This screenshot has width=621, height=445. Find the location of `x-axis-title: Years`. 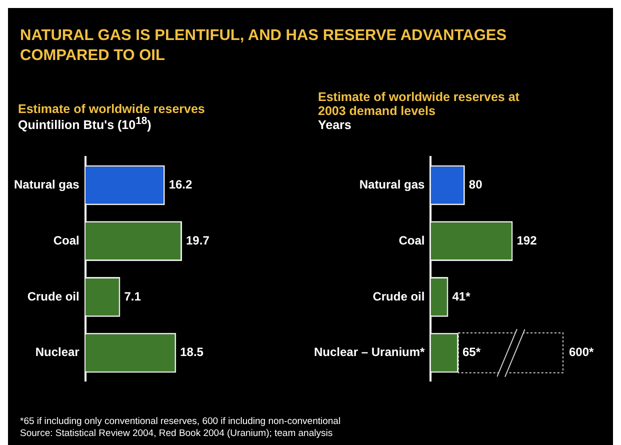

x-axis-title: Years is located at coordinates (335, 125).